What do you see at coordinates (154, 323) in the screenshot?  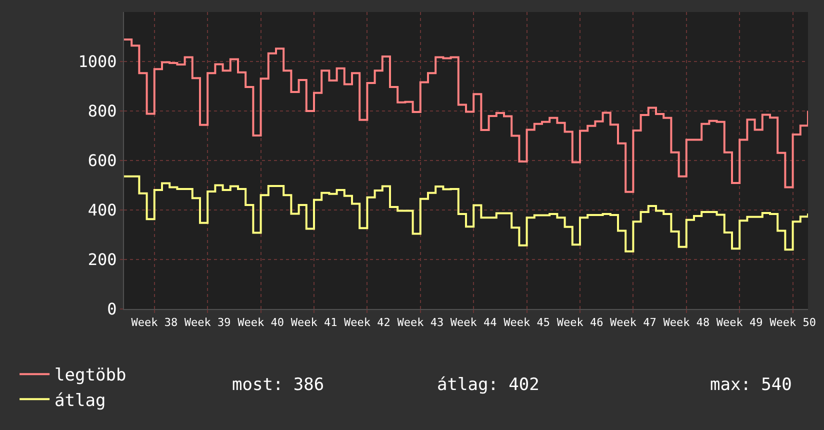 I see `x-tick-label: Week 38` at bounding box center [154, 323].